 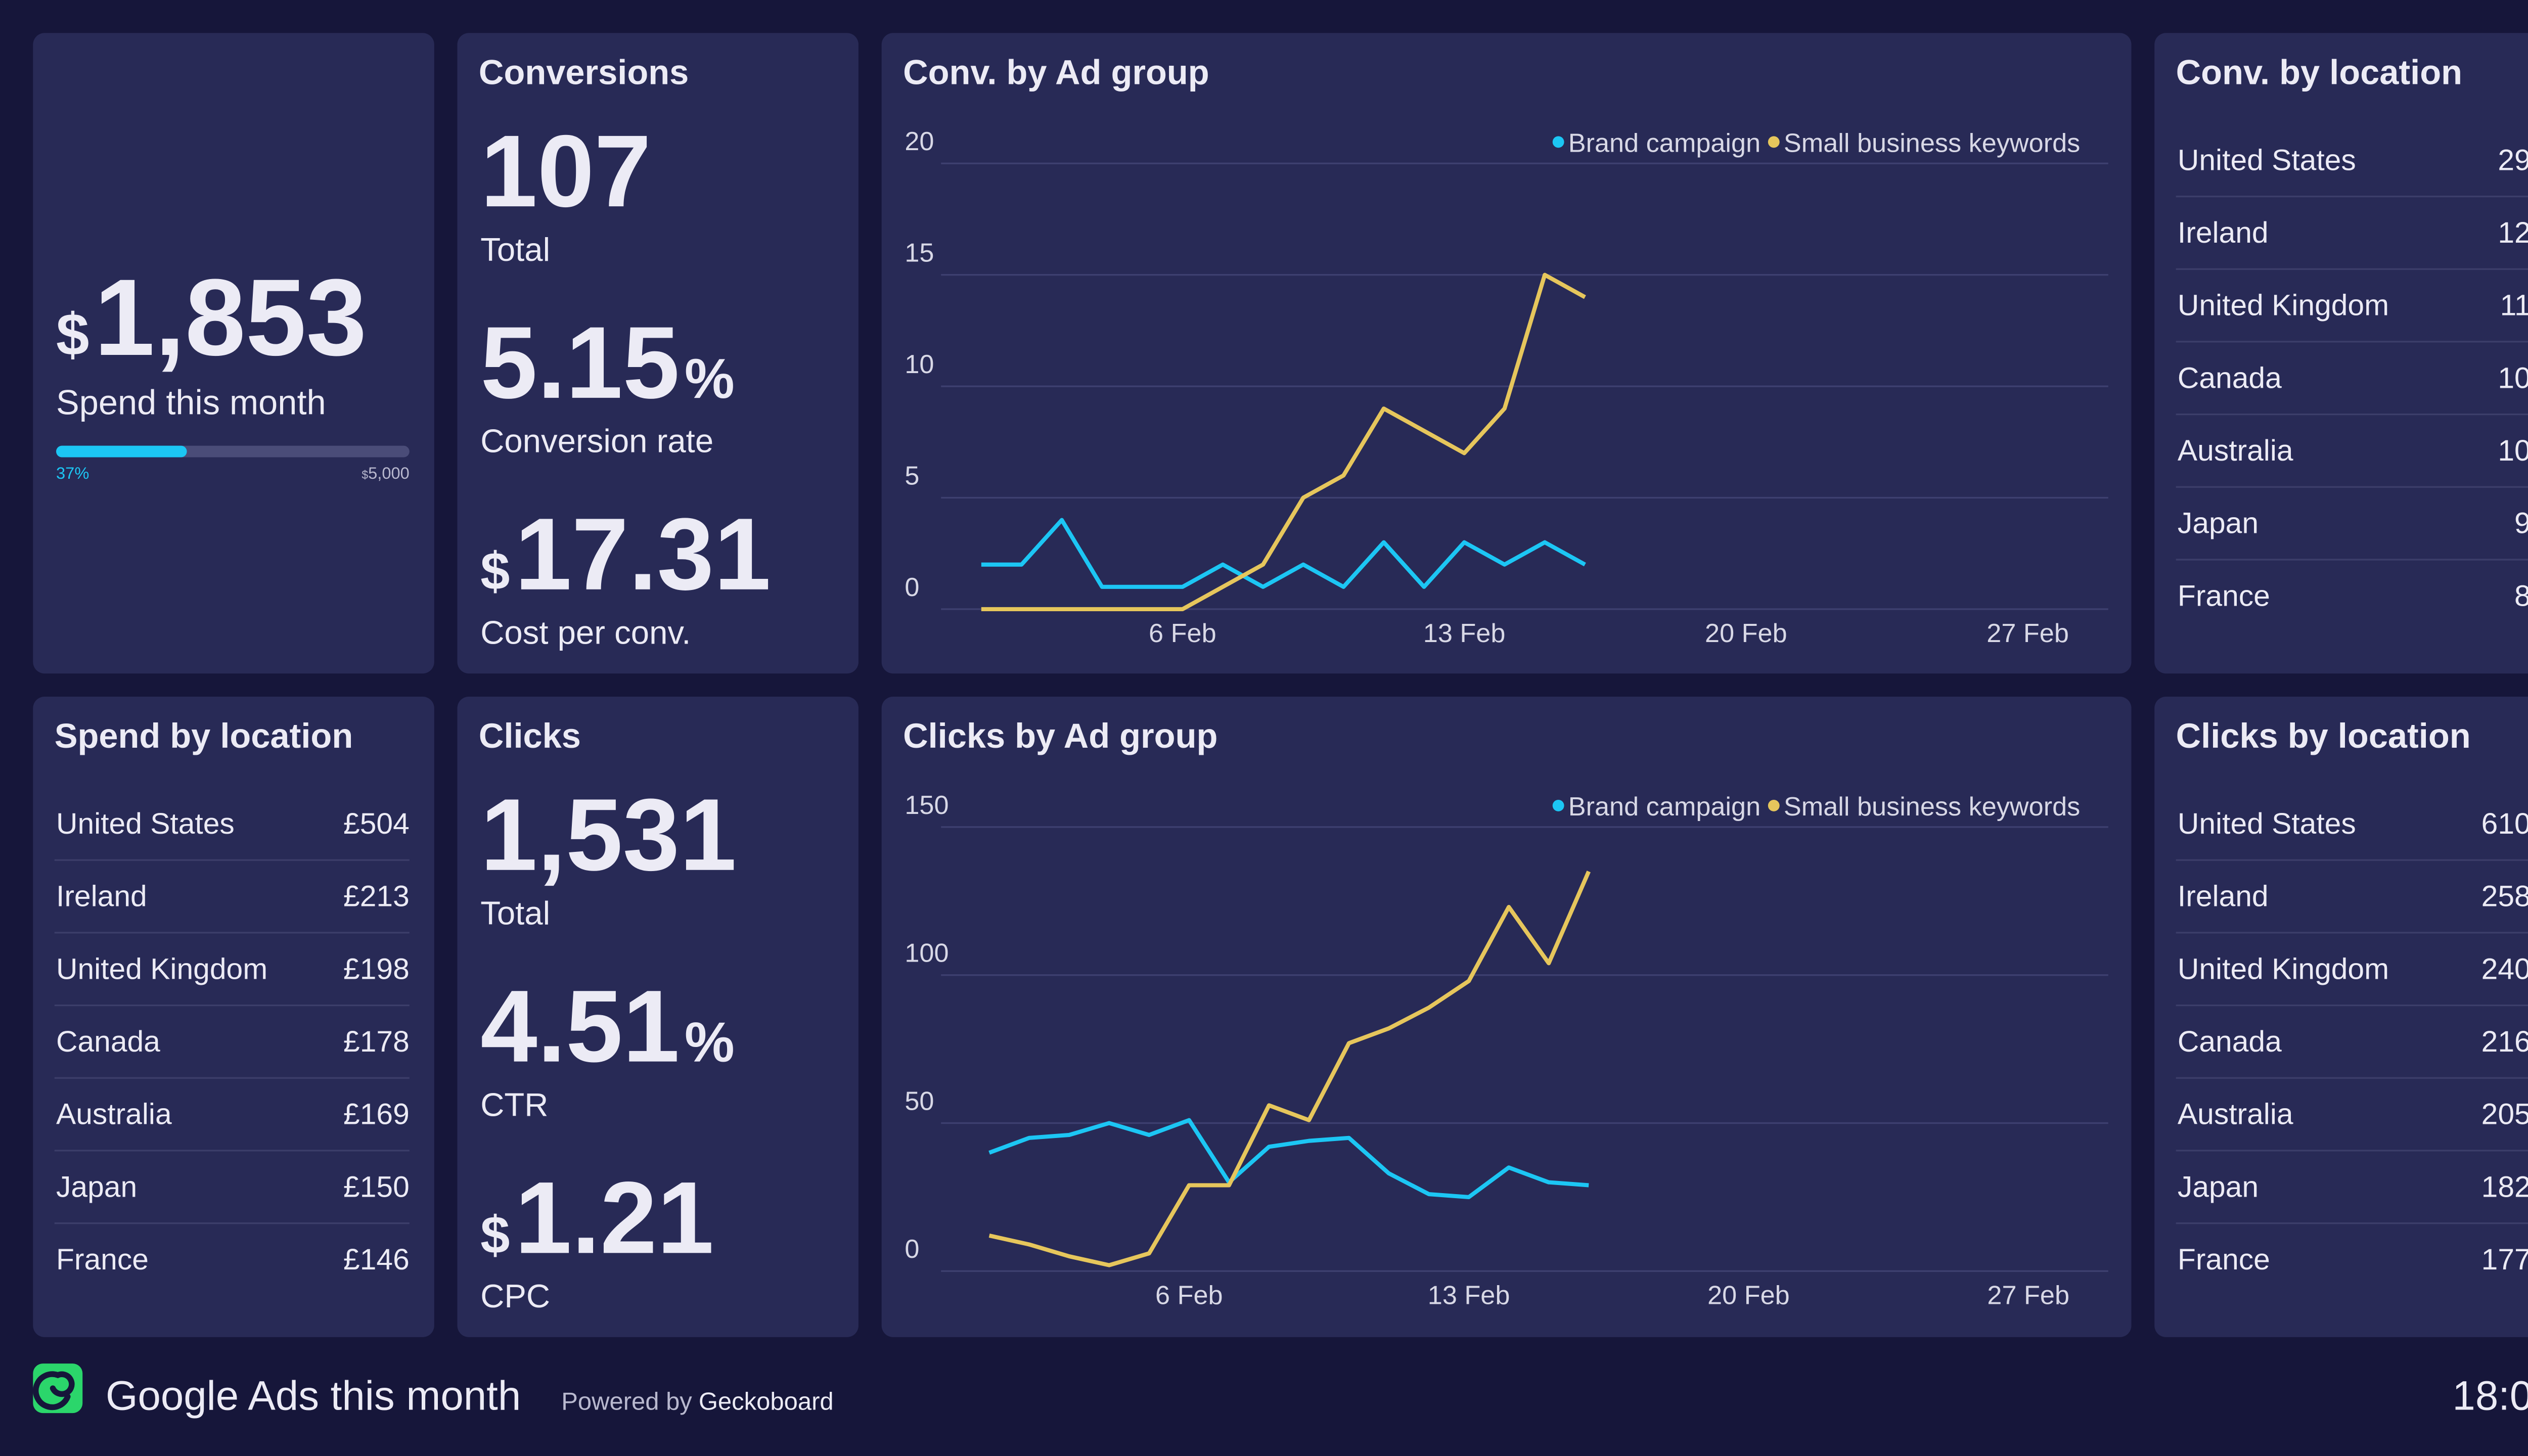 I want to click on card-title: Conversions, so click(x=584, y=72).